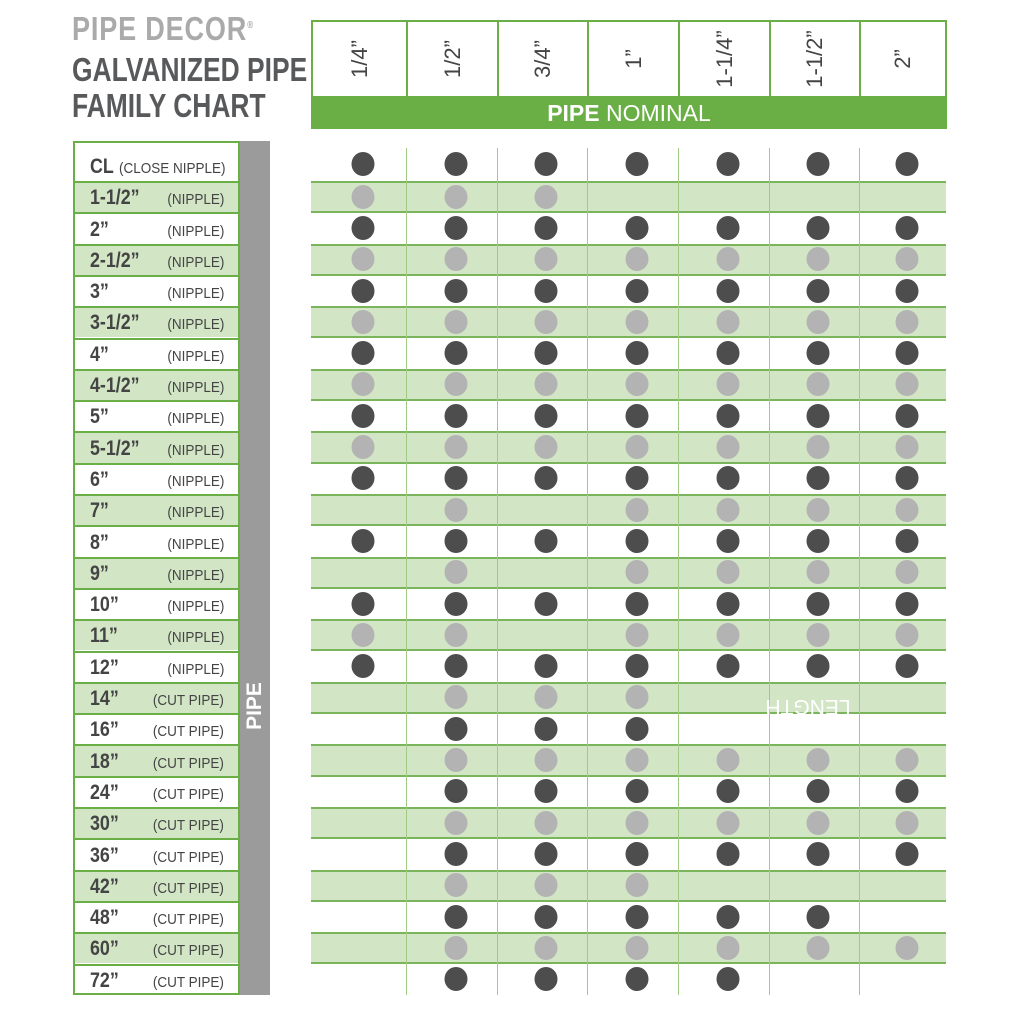 This screenshot has width=1024, height=1024. I want to click on row-label: 5” (NIPPLE), so click(156, 415).